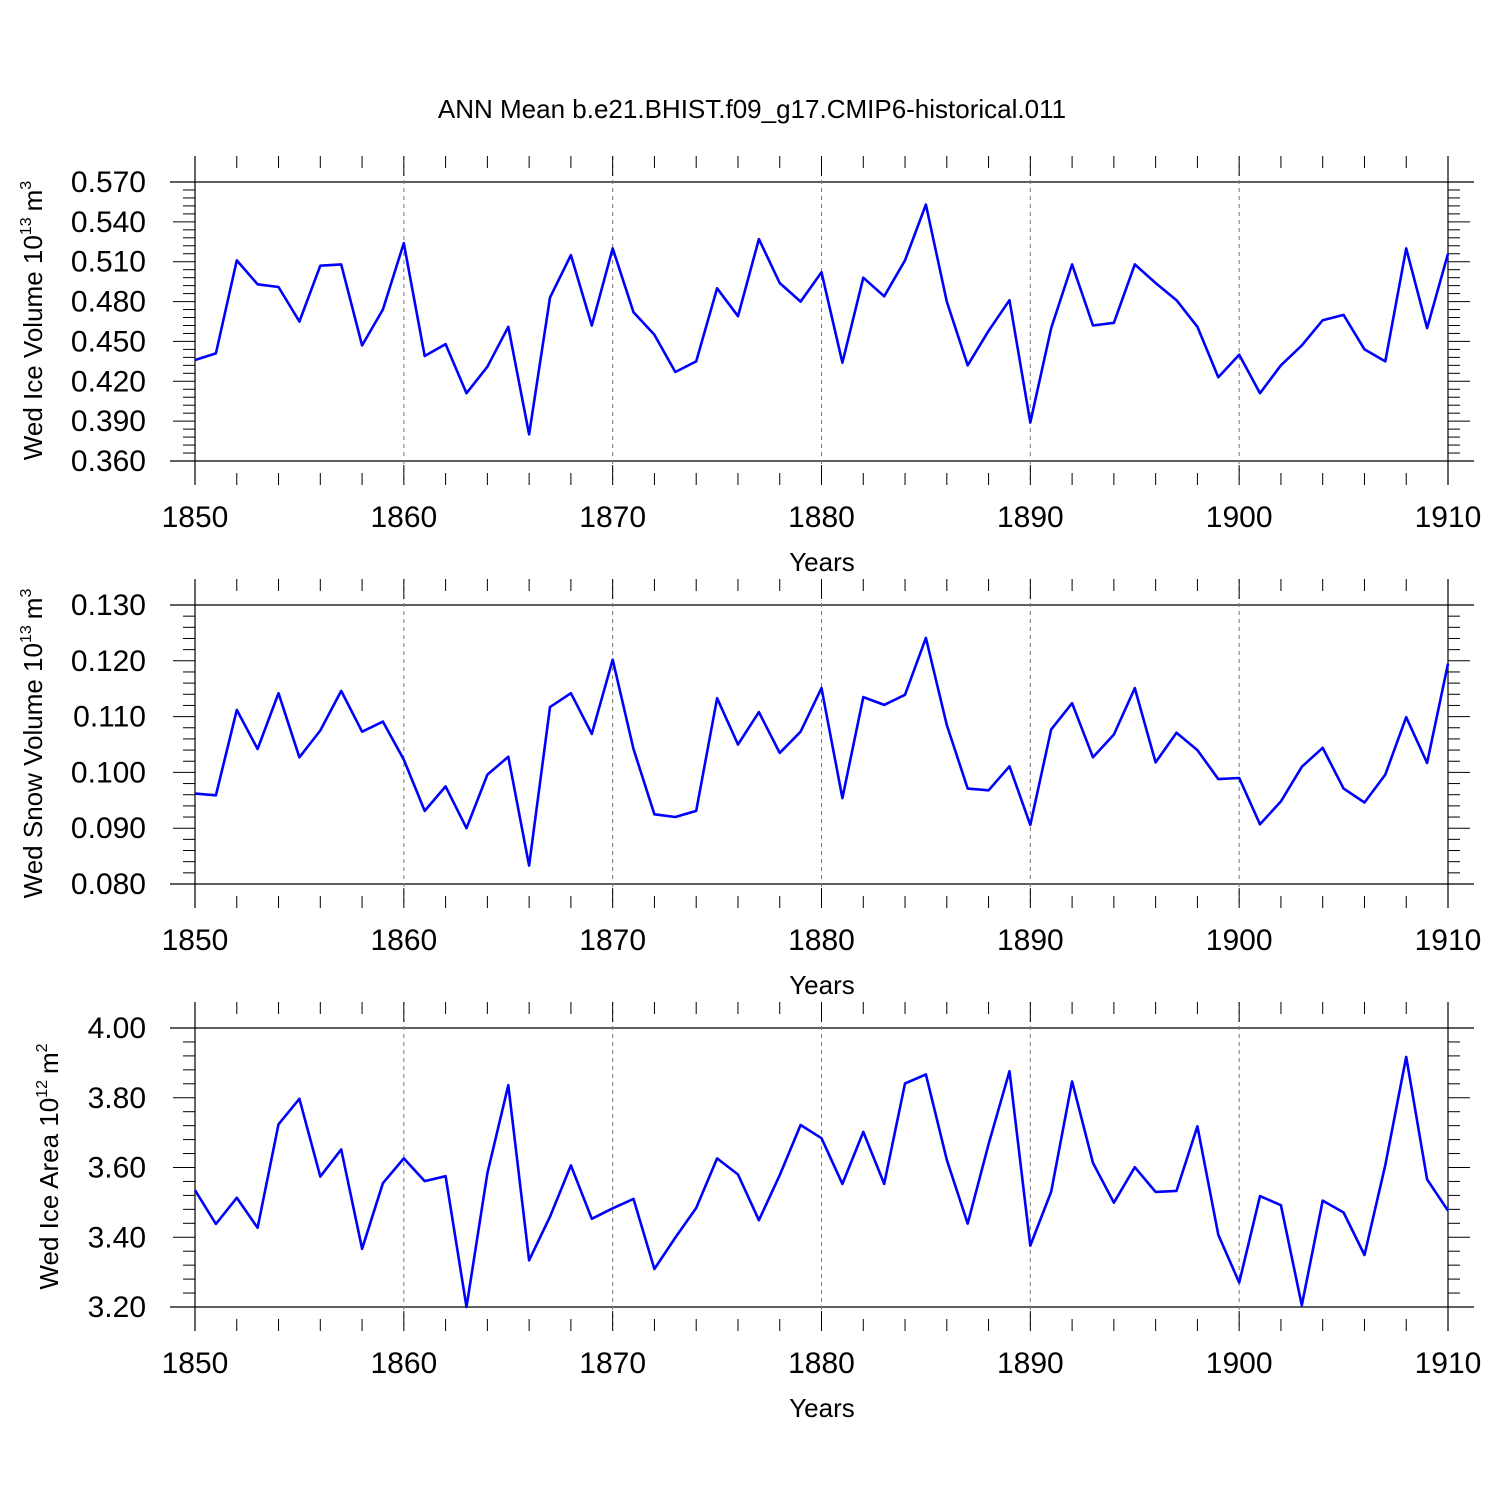  What do you see at coordinates (108, 661) in the screenshot?
I see `y-tick-label: 0.120` at bounding box center [108, 661].